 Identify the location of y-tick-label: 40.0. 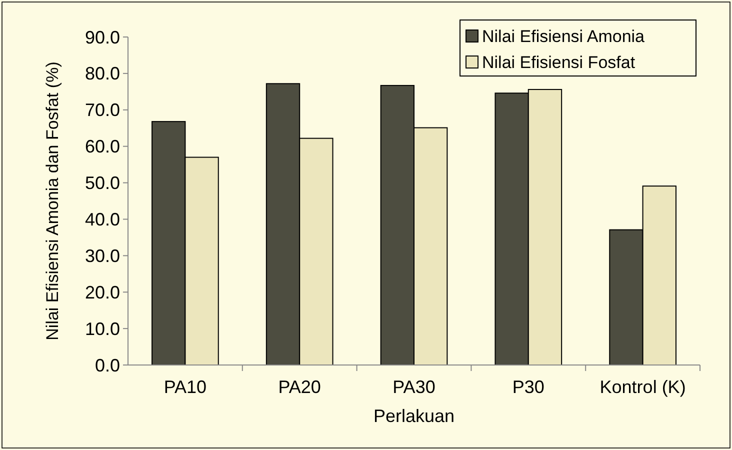
(102, 220).